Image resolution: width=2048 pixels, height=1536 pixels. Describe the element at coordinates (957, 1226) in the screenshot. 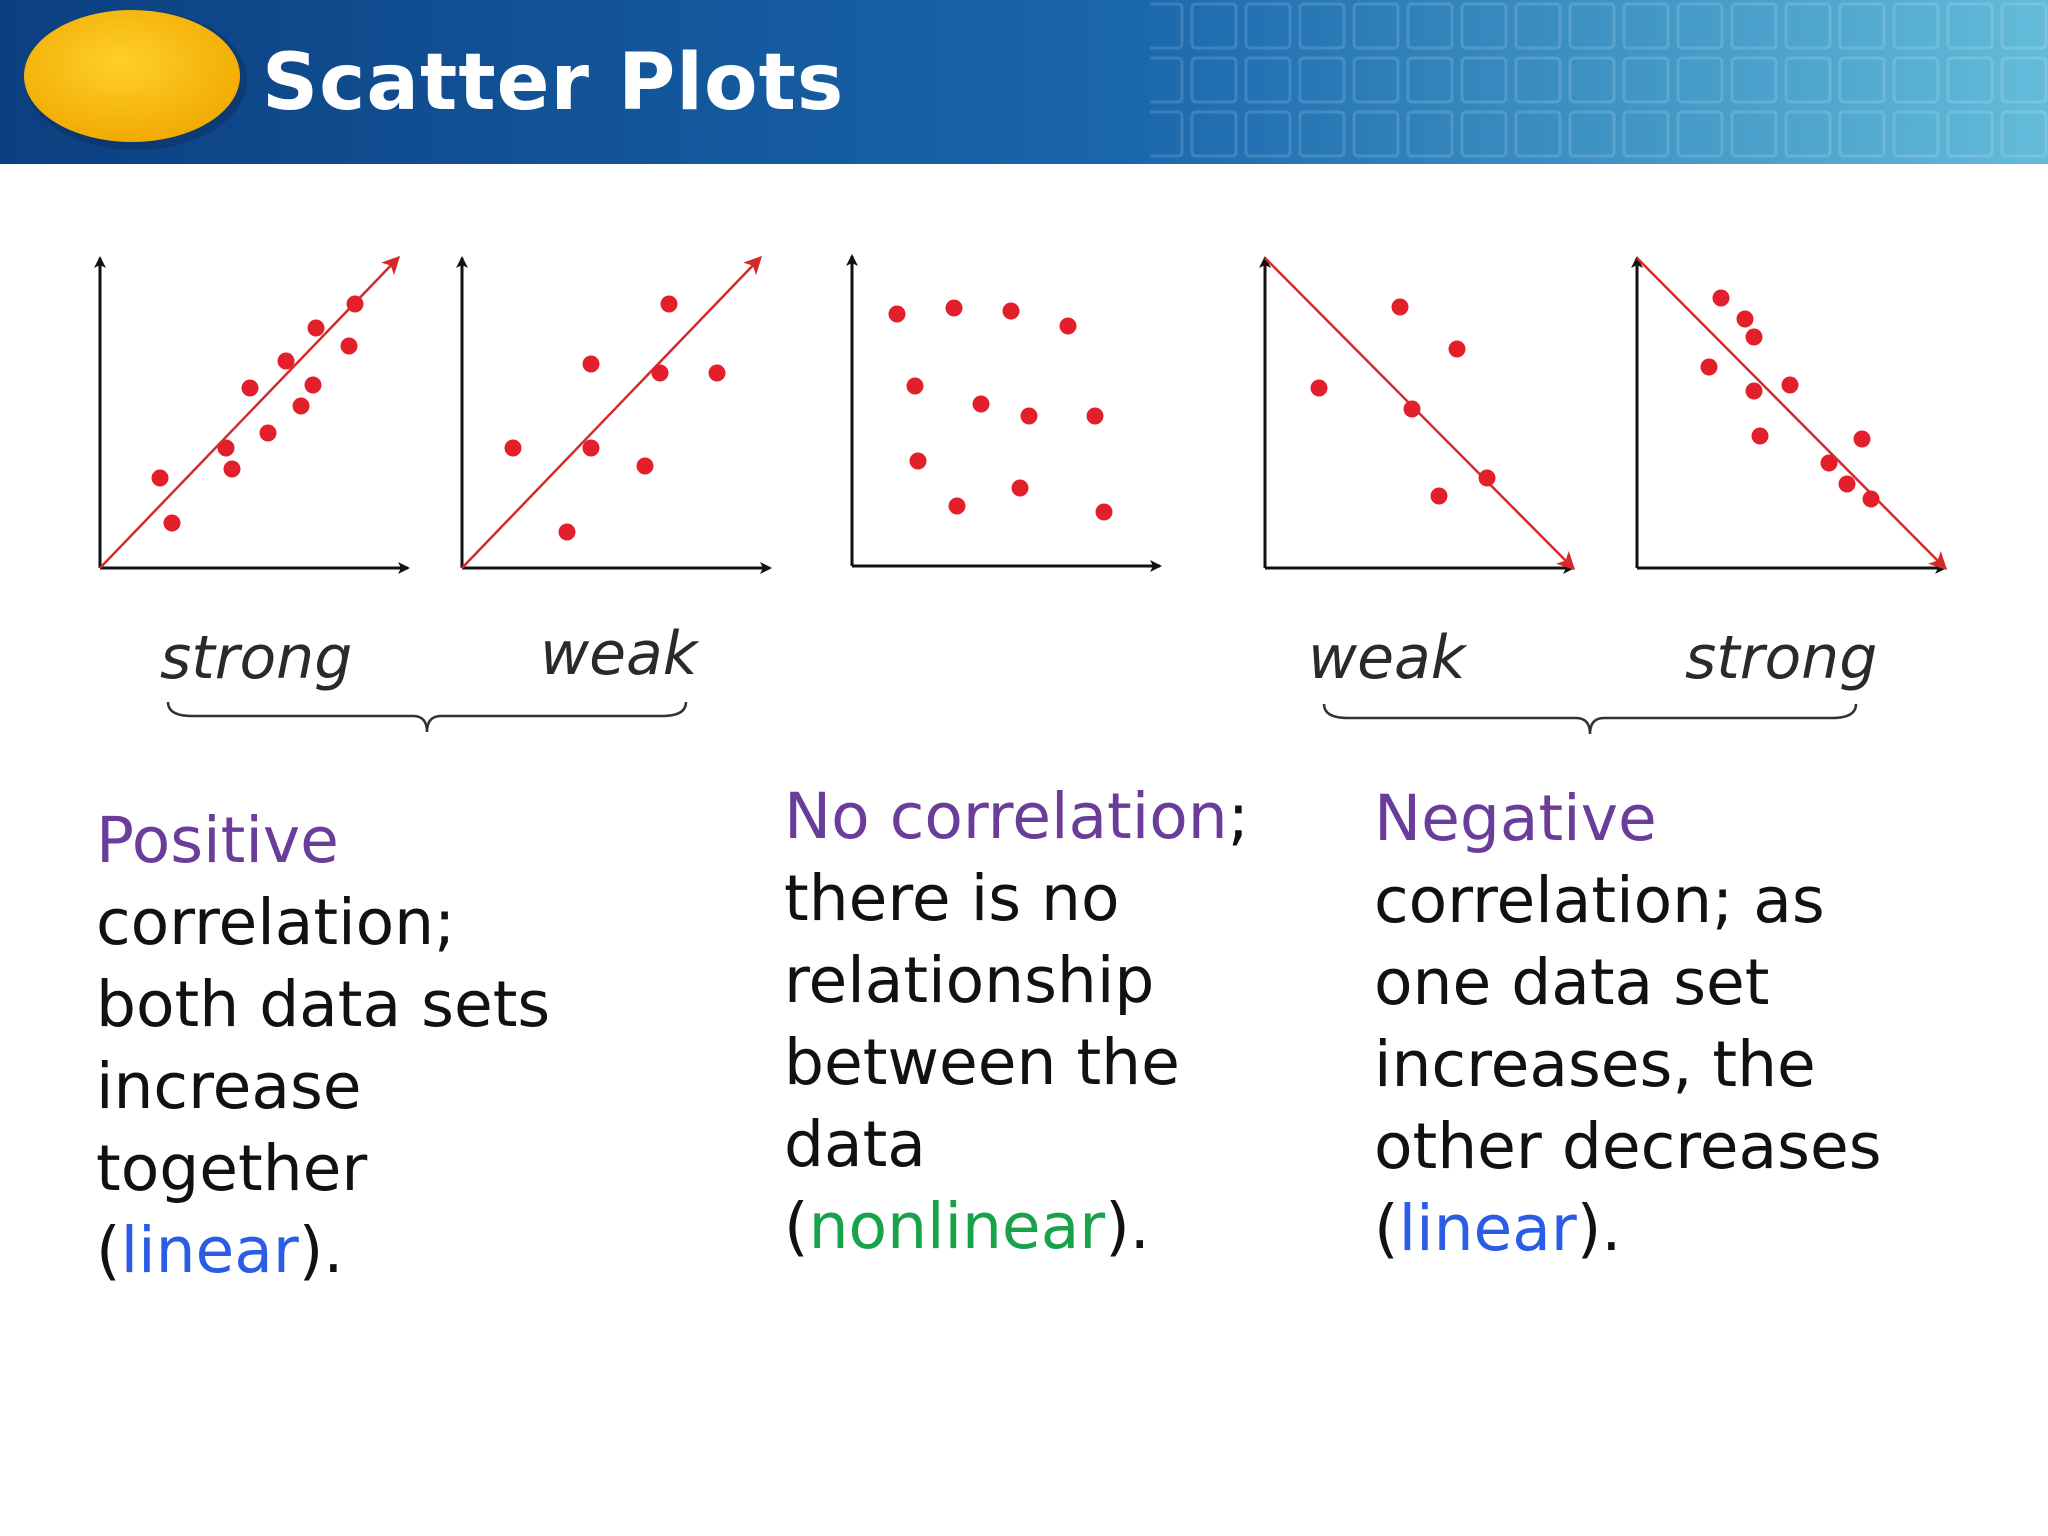

I see `nonlinear-term: nonlinear` at that location.